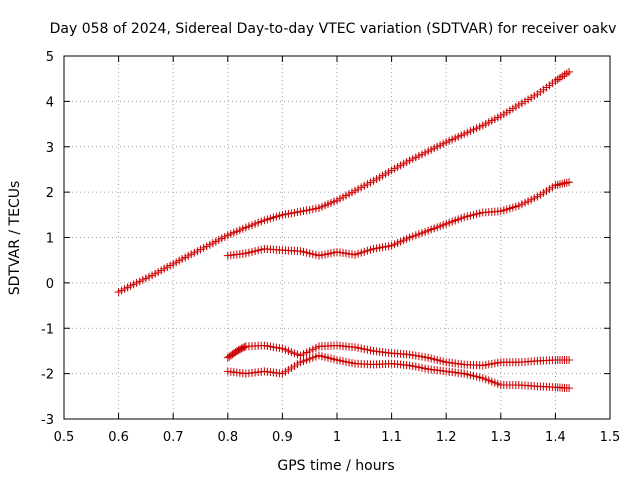 This screenshot has height=480, width=640. I want to click on x-tick-label: 1.2, so click(446, 437).